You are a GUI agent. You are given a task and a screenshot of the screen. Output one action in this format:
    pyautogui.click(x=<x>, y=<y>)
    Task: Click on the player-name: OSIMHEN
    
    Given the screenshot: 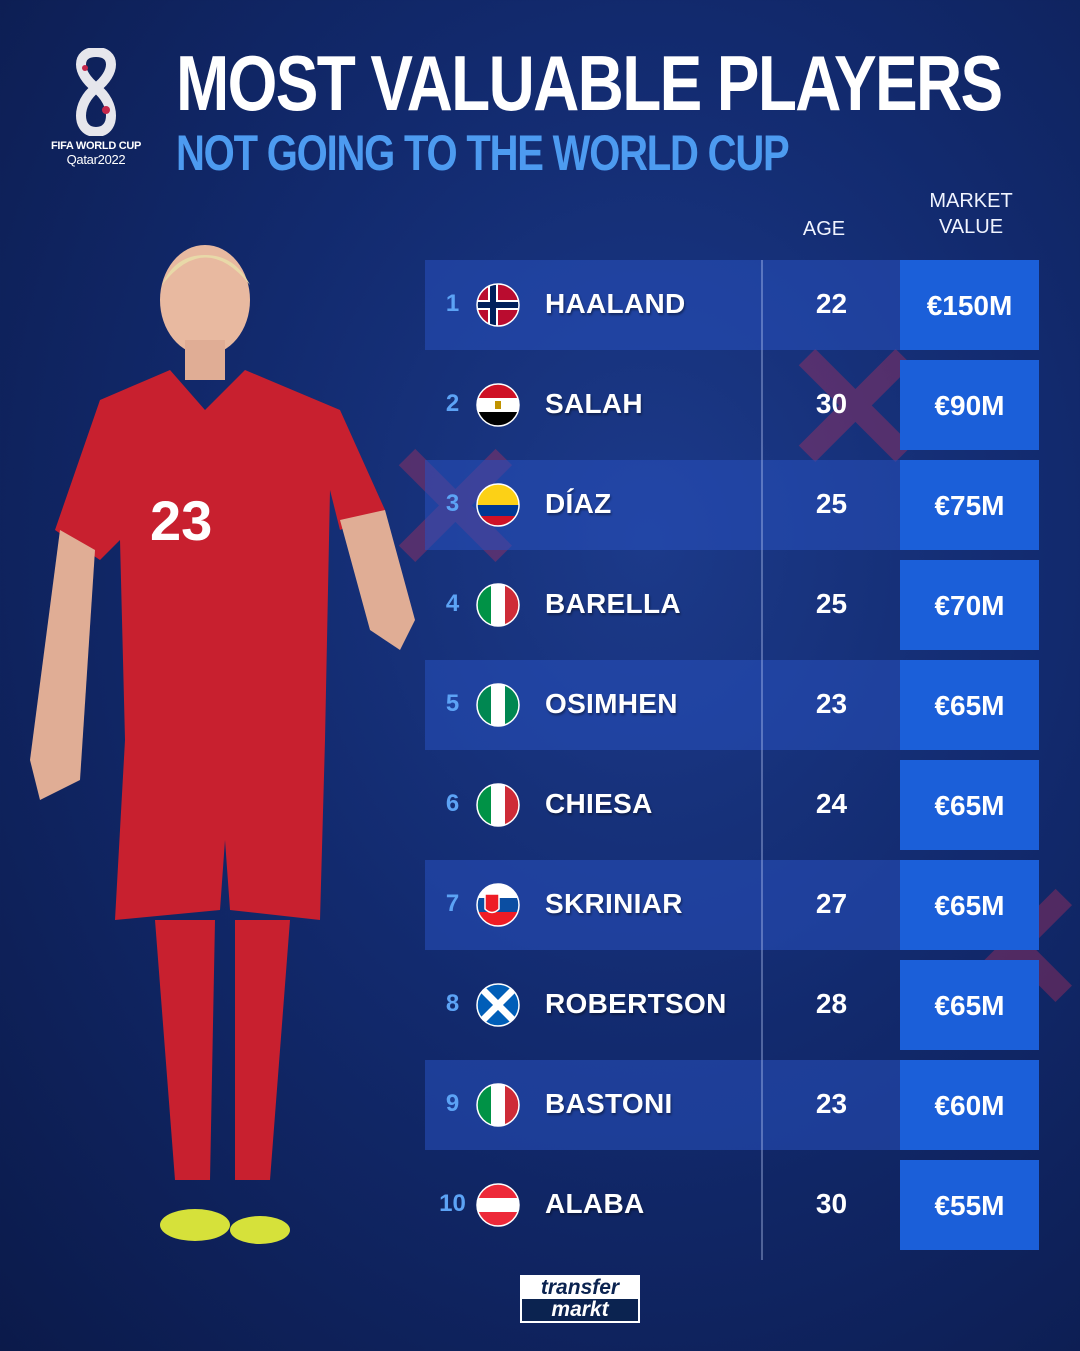 What is the action you would take?
    pyautogui.click(x=611, y=703)
    